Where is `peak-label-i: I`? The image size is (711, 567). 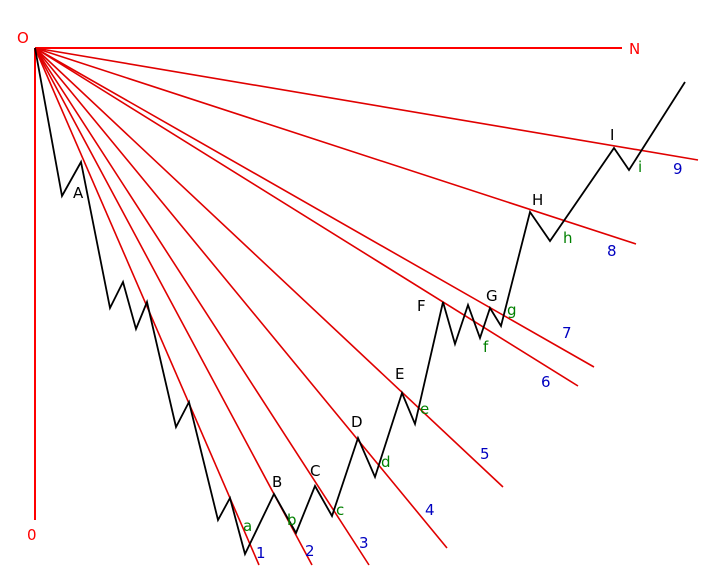 peak-label-i: I is located at coordinates (612, 135).